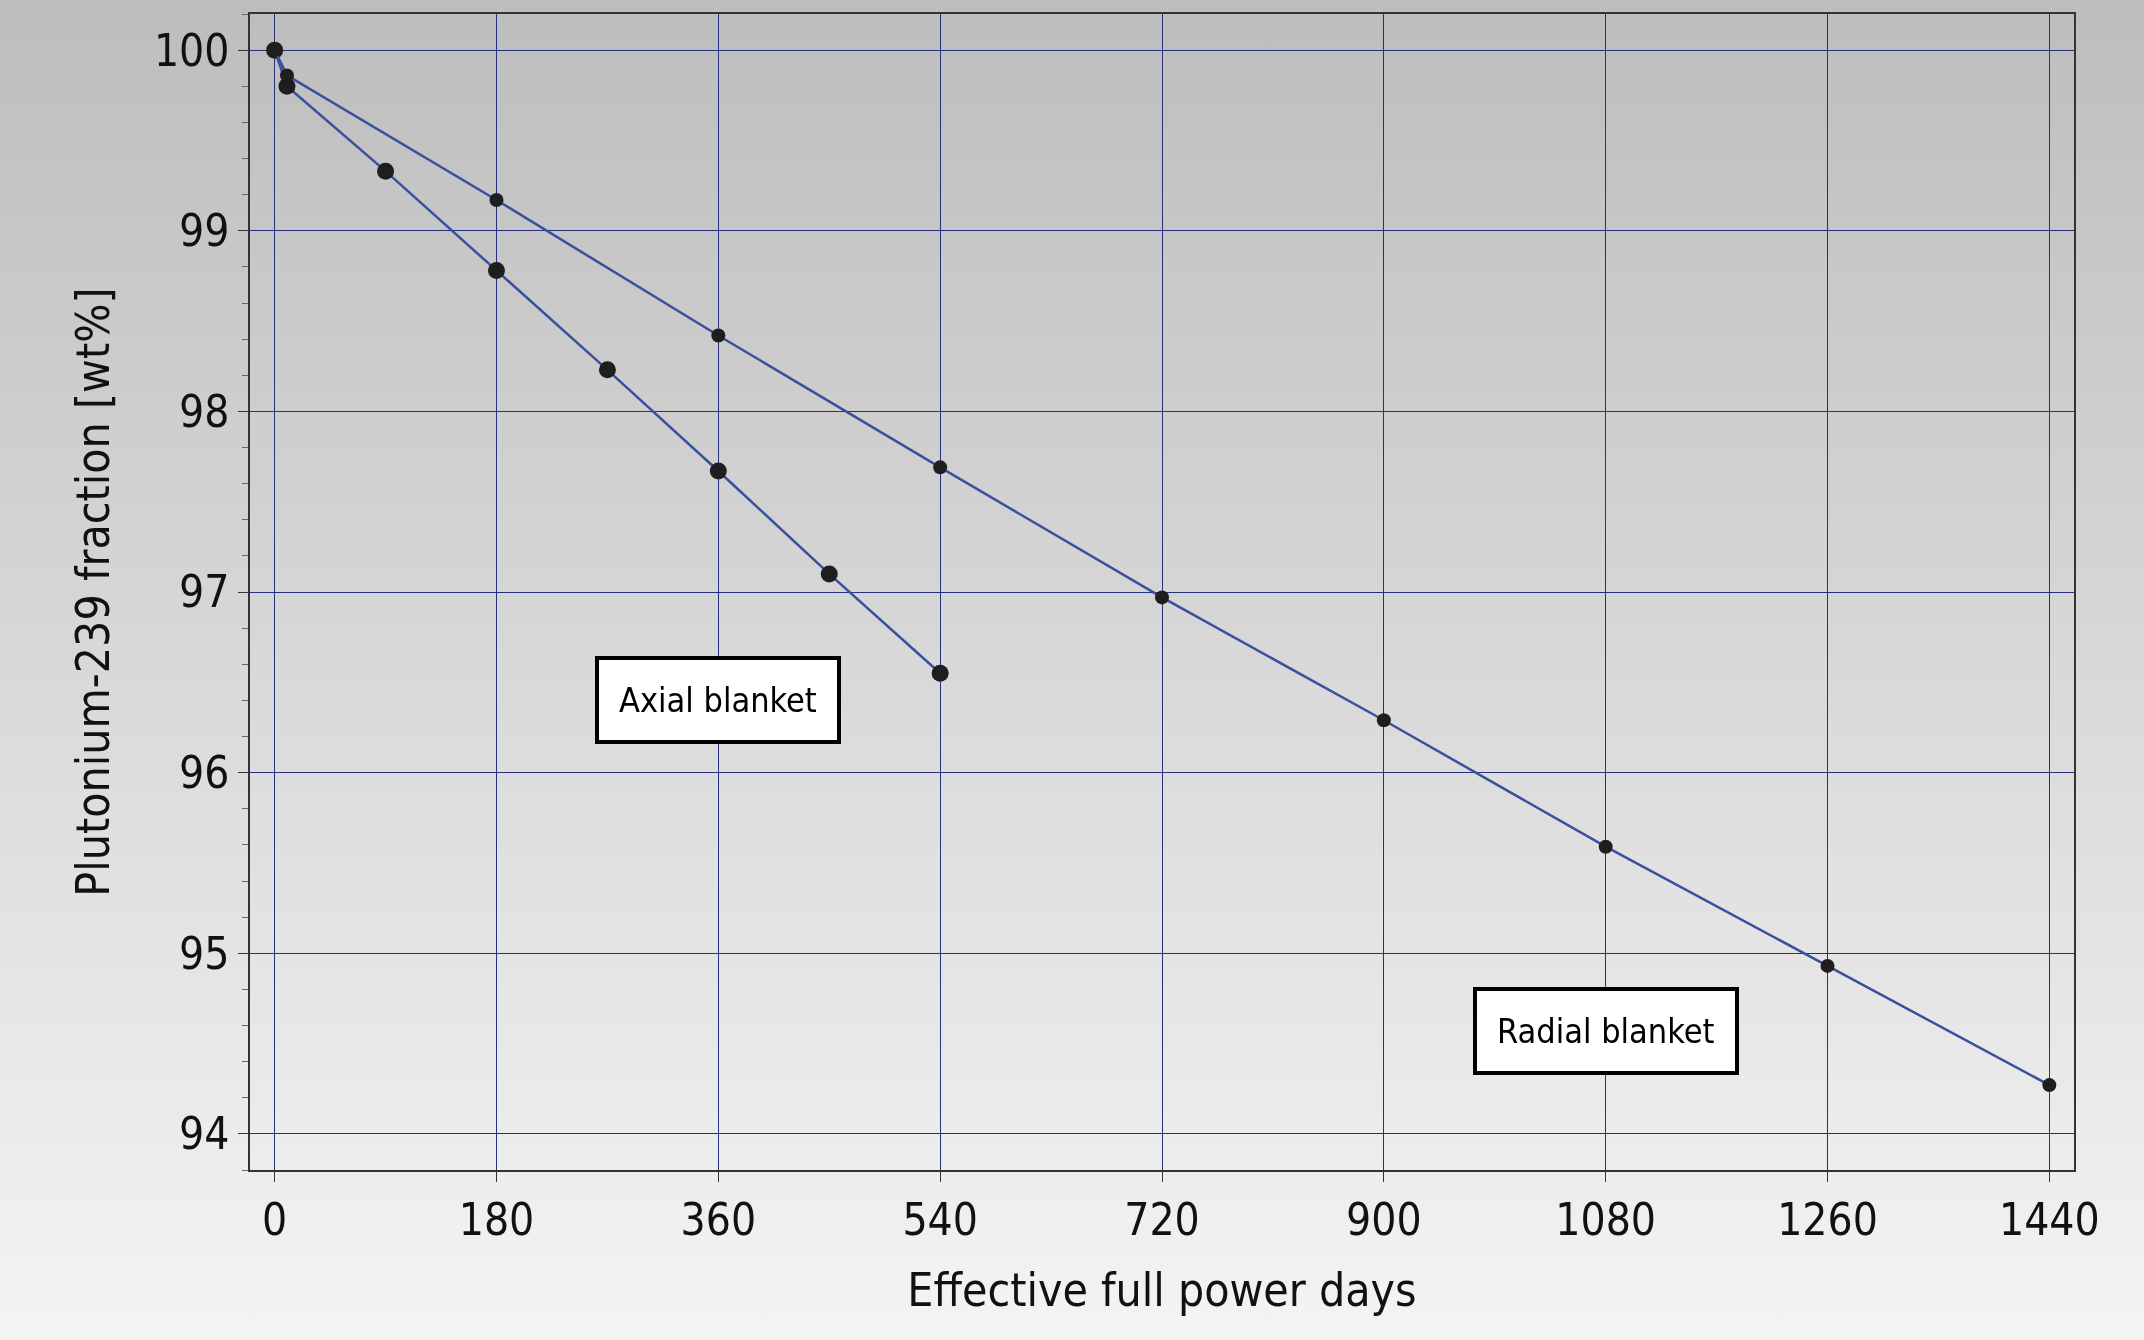 The height and width of the screenshot is (1340, 2144). Describe the element at coordinates (92, 592) in the screenshot. I see `y-axis-title: Plutonium-239 fraction [wt%]` at that location.